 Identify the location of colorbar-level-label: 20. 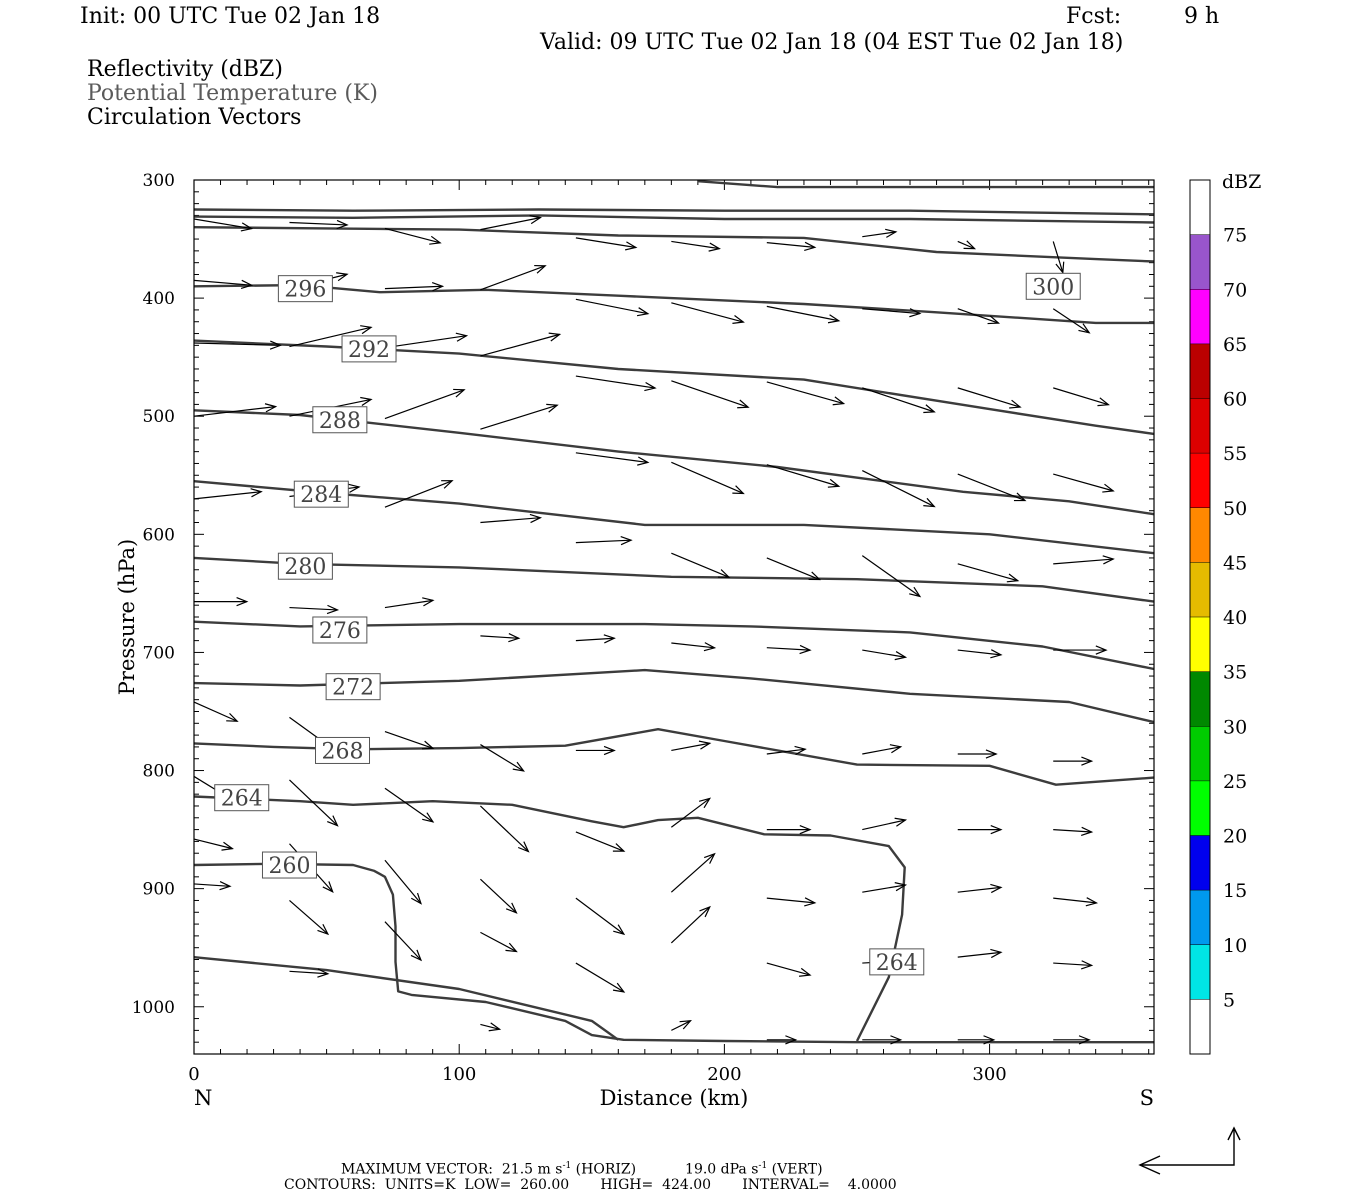
(1235, 837).